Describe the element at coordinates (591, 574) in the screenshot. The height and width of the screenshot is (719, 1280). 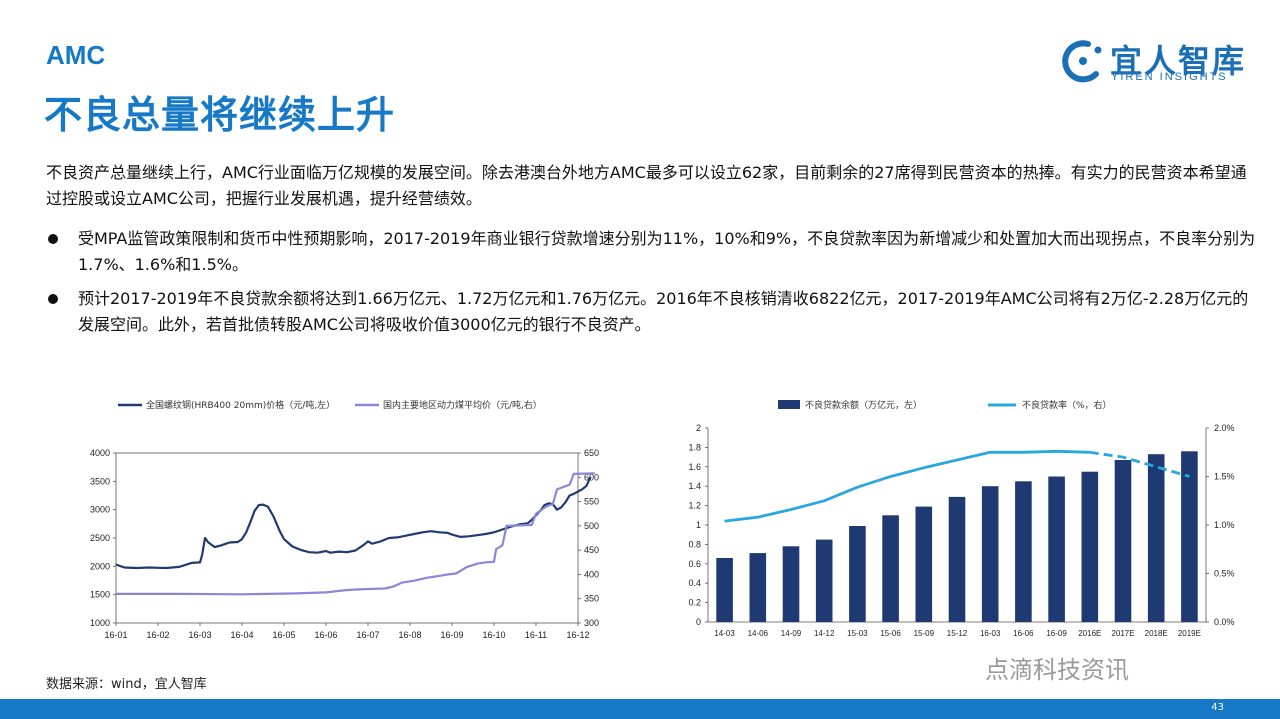
I see `y-right-tick-label: 400` at that location.